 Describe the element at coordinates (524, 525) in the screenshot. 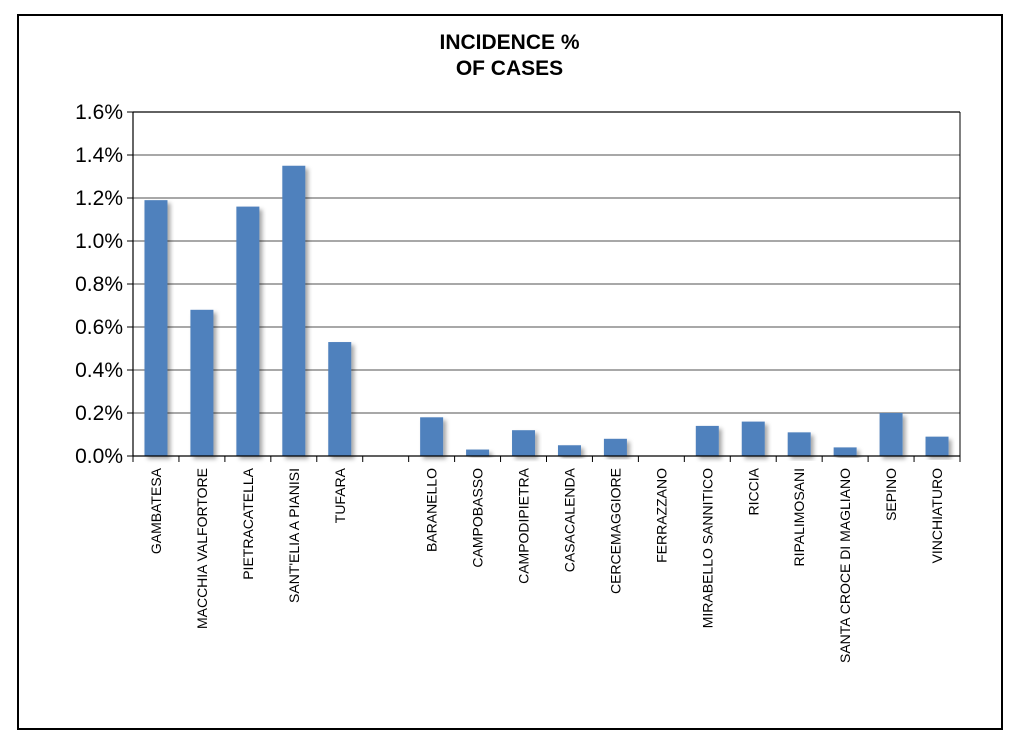

I see `x-tick-label: CAMPODIPIETRA` at that location.